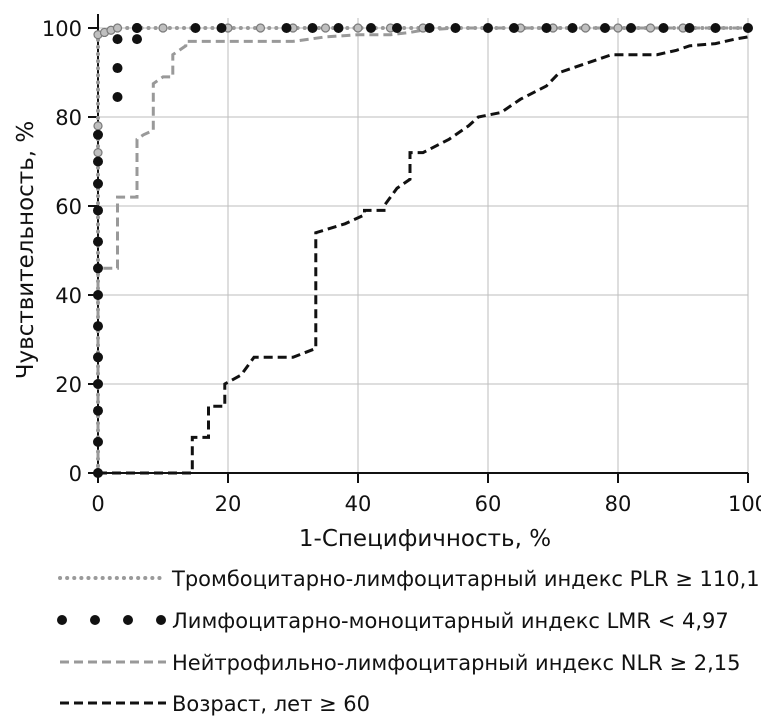  What do you see at coordinates (425, 539) in the screenshot?
I see `x-axis-label: 1-Специфичность, %` at bounding box center [425, 539].